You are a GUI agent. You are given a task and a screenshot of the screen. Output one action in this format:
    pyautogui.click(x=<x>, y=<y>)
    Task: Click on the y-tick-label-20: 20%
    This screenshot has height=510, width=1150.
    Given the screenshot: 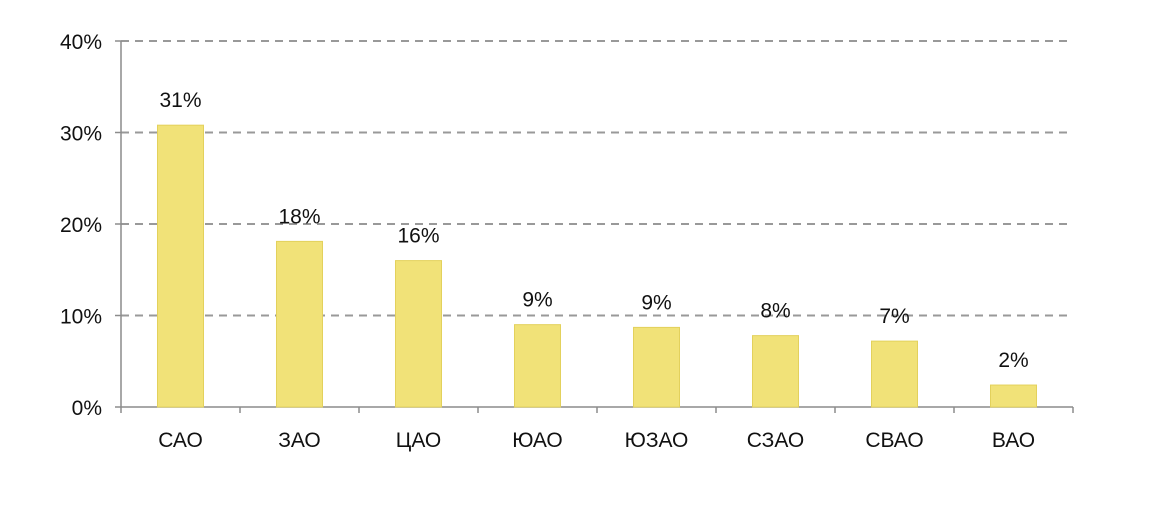 What is the action you would take?
    pyautogui.click(x=81, y=225)
    